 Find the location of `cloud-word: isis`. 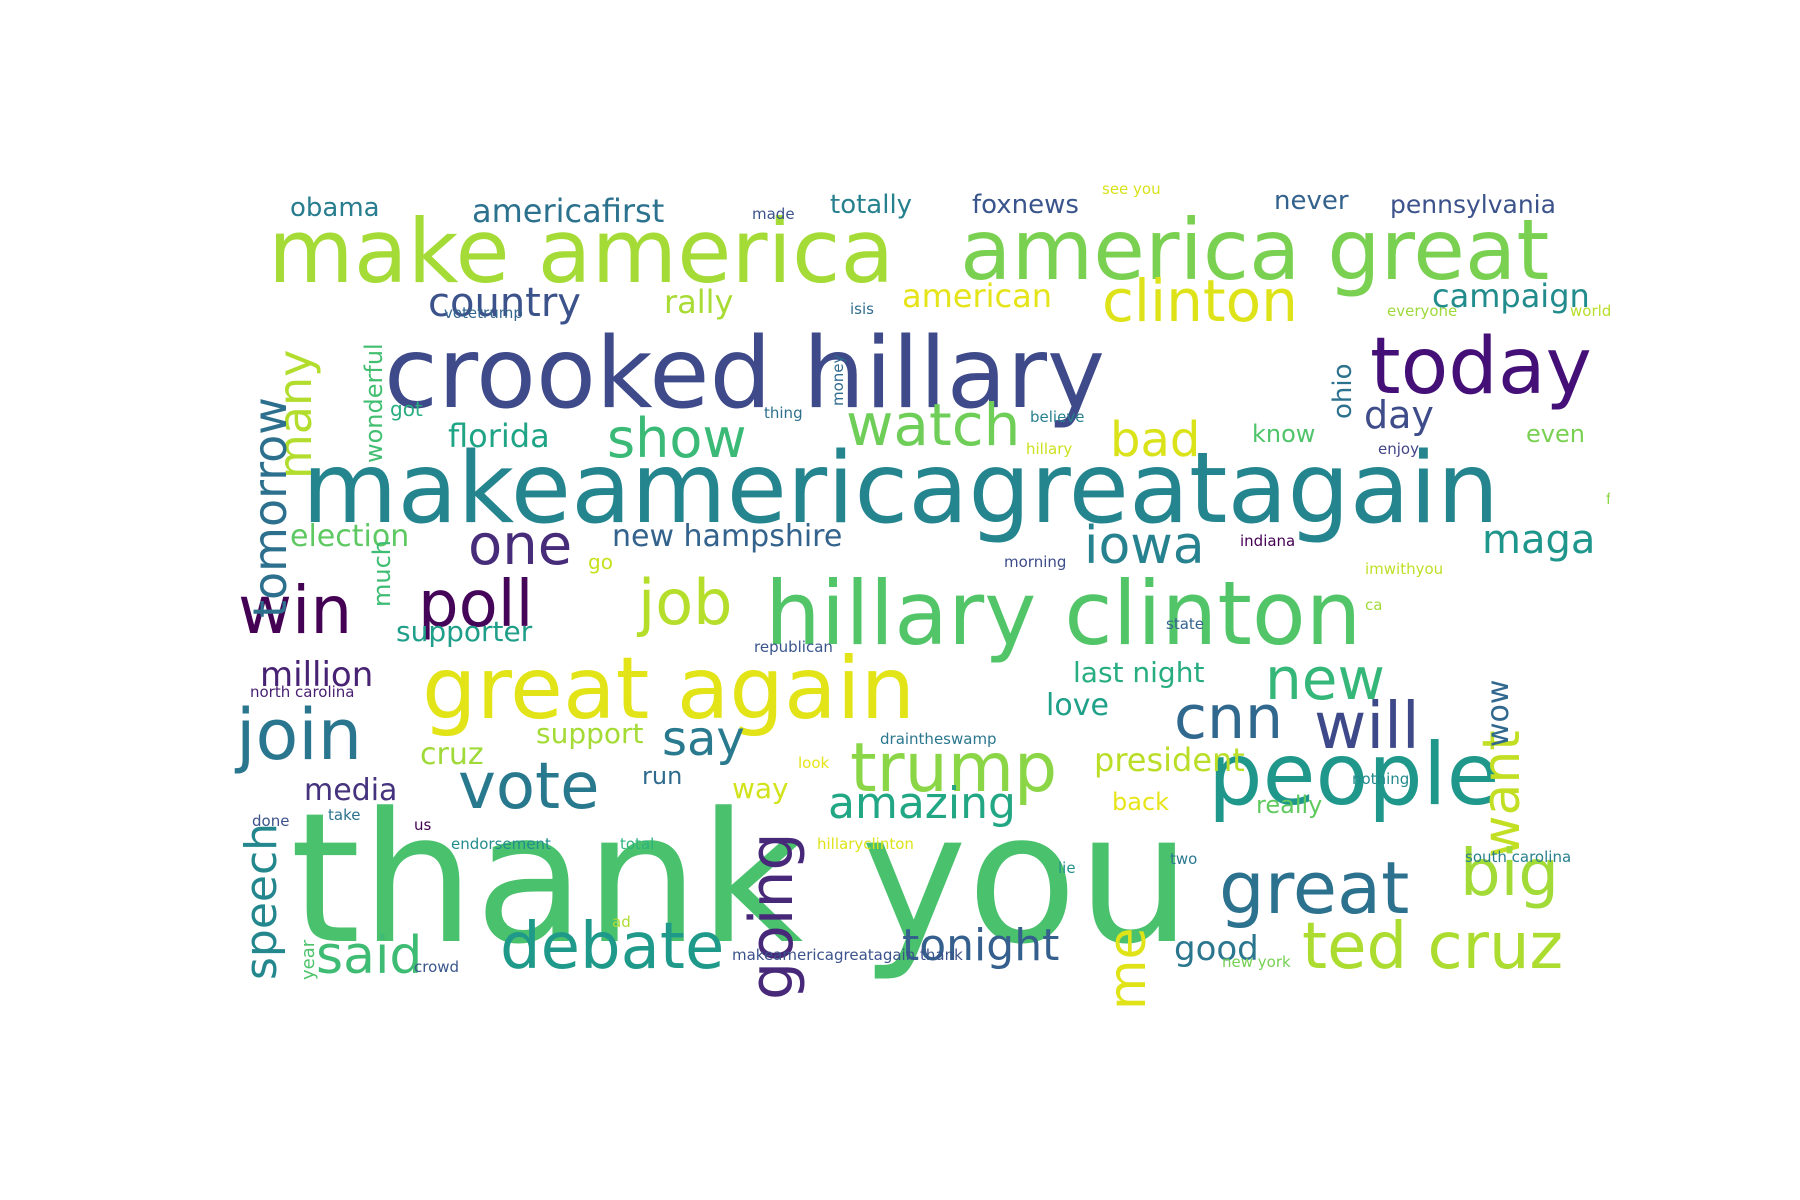

cloud-word: isis is located at coordinates (862, 309).